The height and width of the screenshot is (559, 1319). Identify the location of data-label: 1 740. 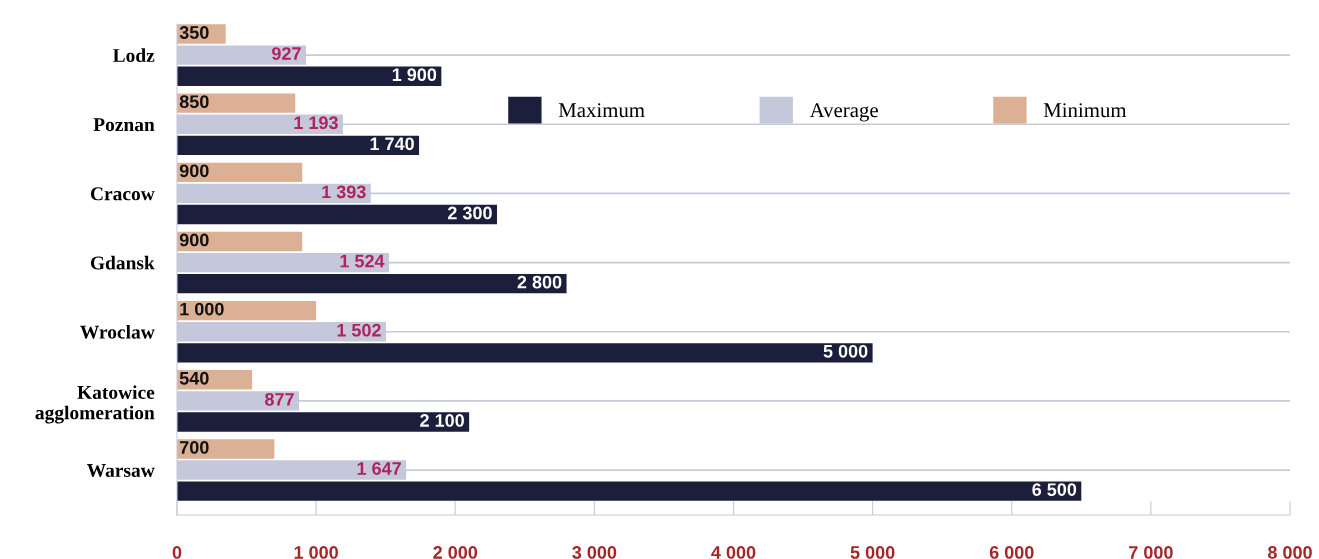
(392, 144).